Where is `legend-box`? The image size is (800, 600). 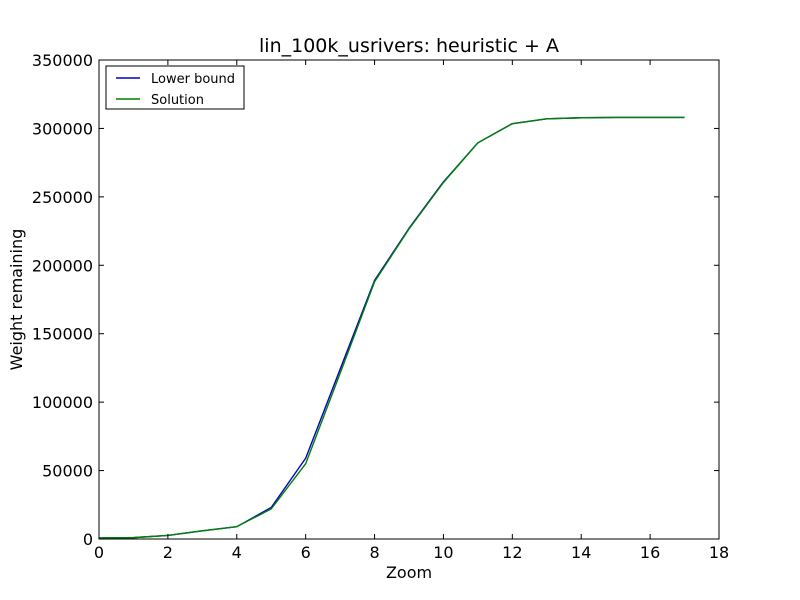
legend-box is located at coordinates (175, 87).